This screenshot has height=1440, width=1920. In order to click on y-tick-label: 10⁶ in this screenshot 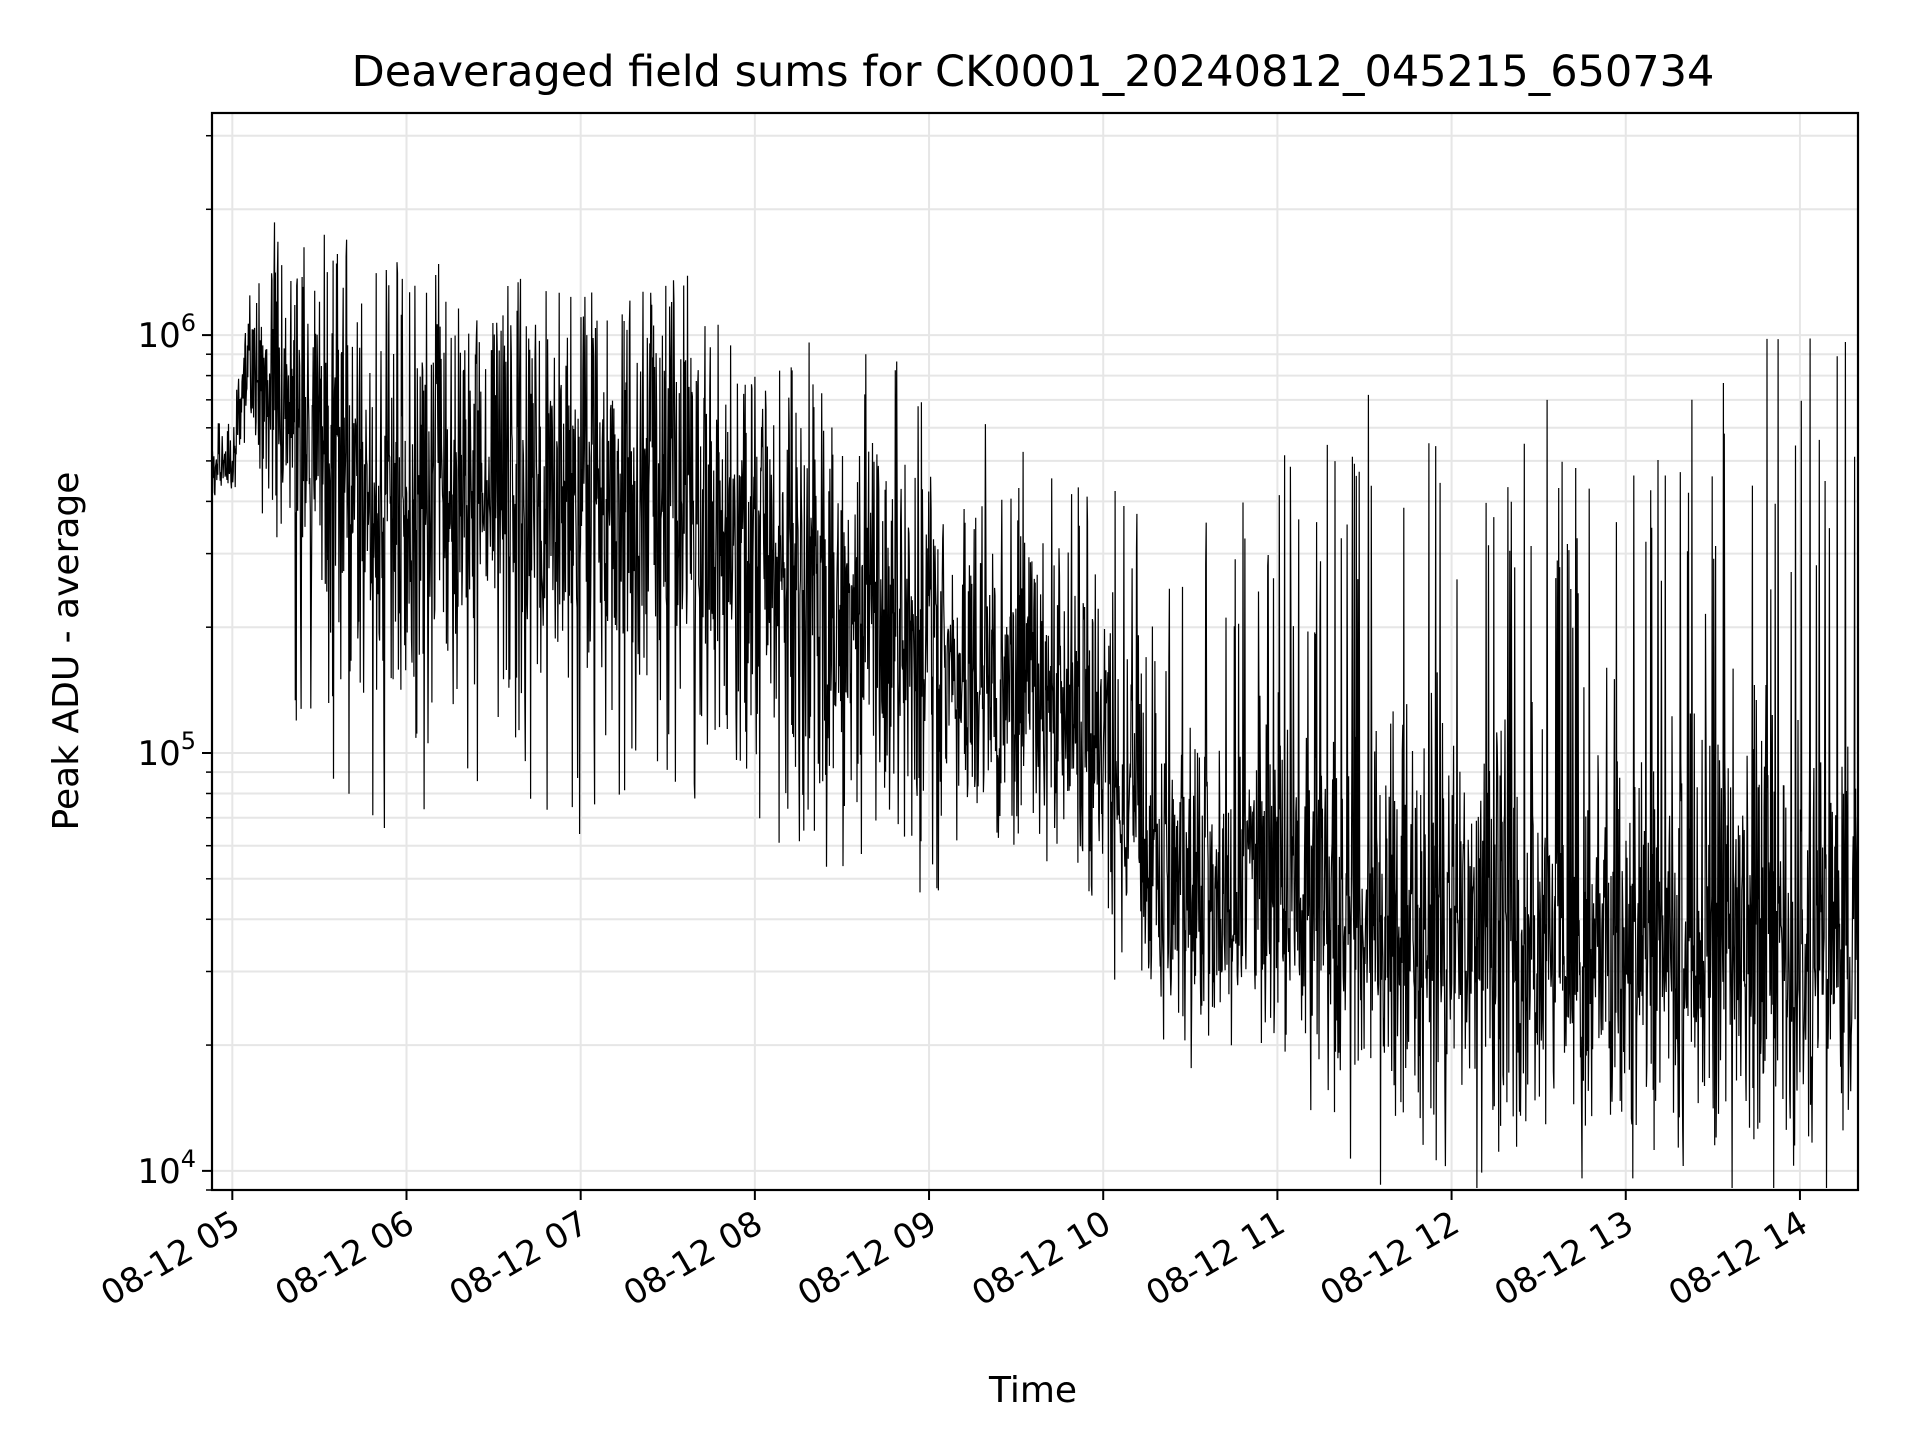, I will do `click(166, 332)`.